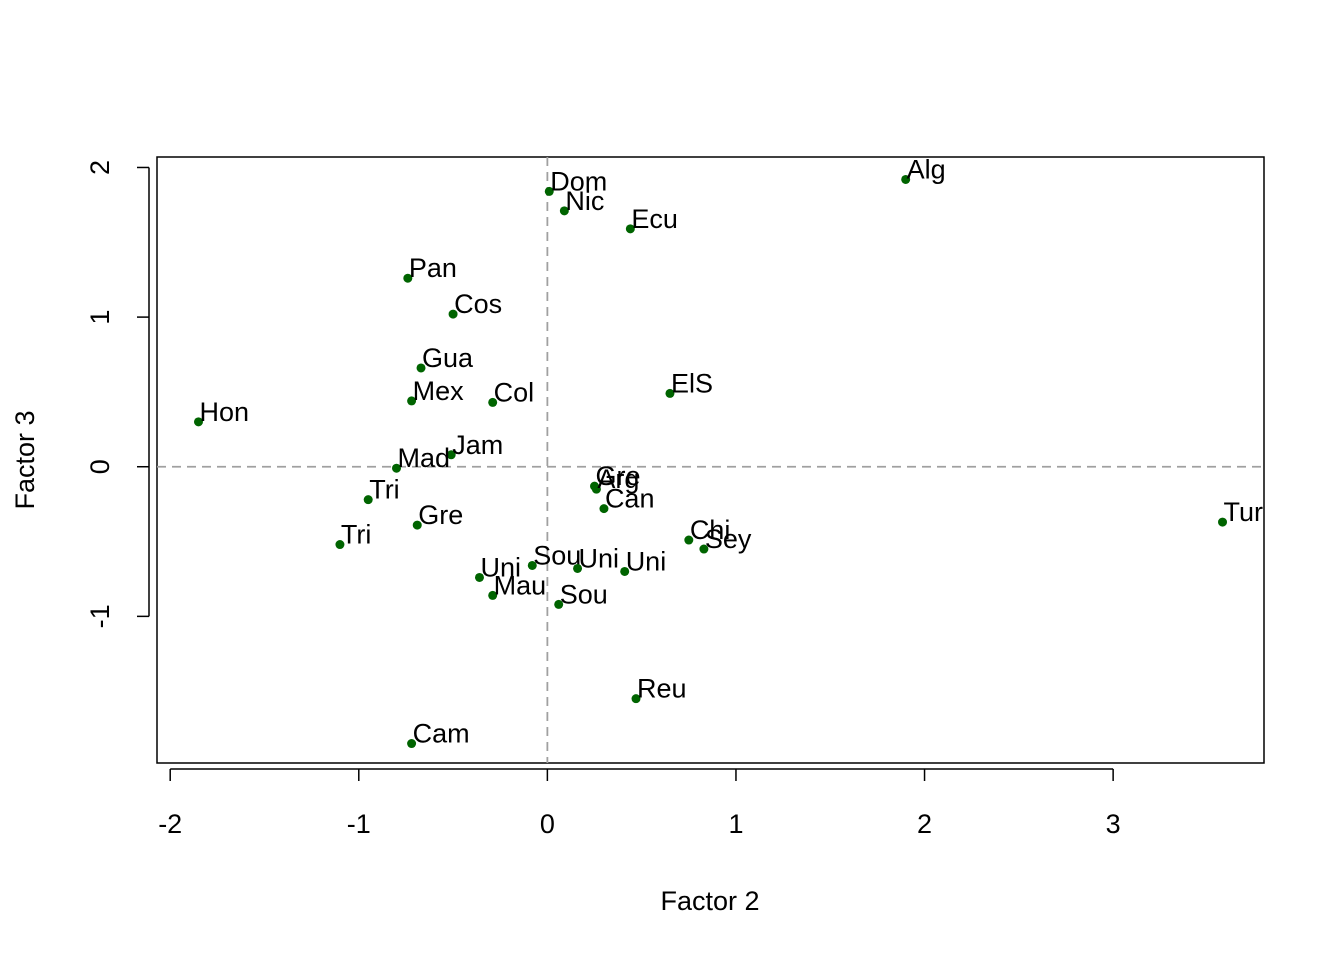 The image size is (1344, 960). Describe the element at coordinates (1113, 824) in the screenshot. I see `x-tick-label: 3` at that location.